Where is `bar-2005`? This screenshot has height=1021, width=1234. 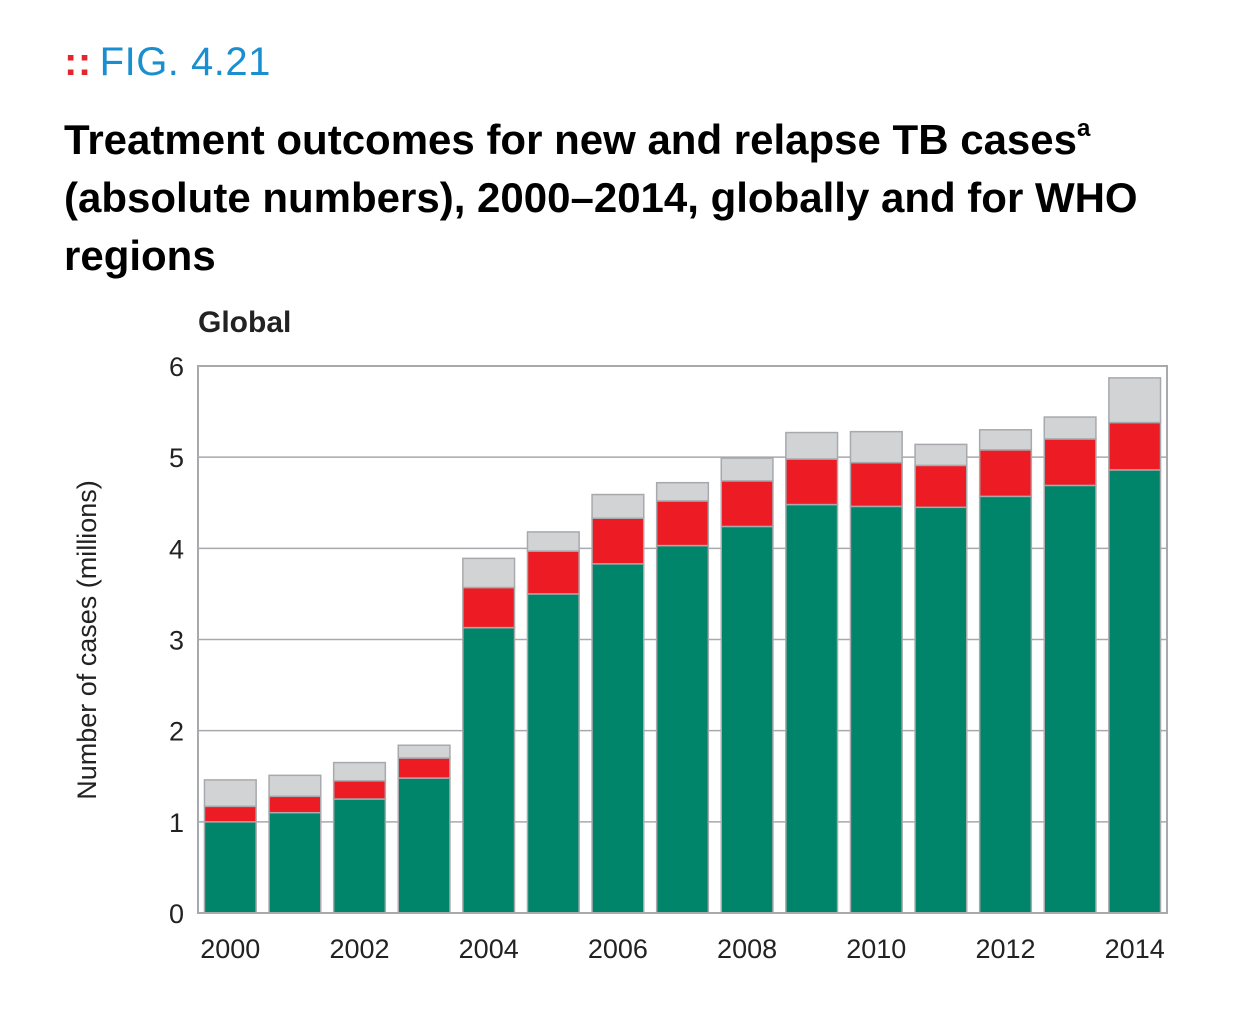 bar-2005 is located at coordinates (553, 722).